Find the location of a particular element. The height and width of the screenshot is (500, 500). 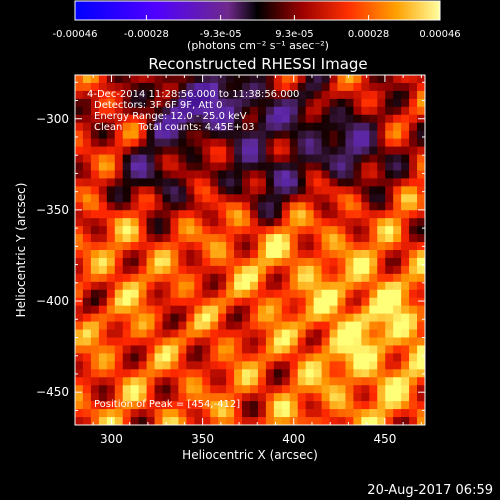

colorbar-gradient is located at coordinates (257, 10).